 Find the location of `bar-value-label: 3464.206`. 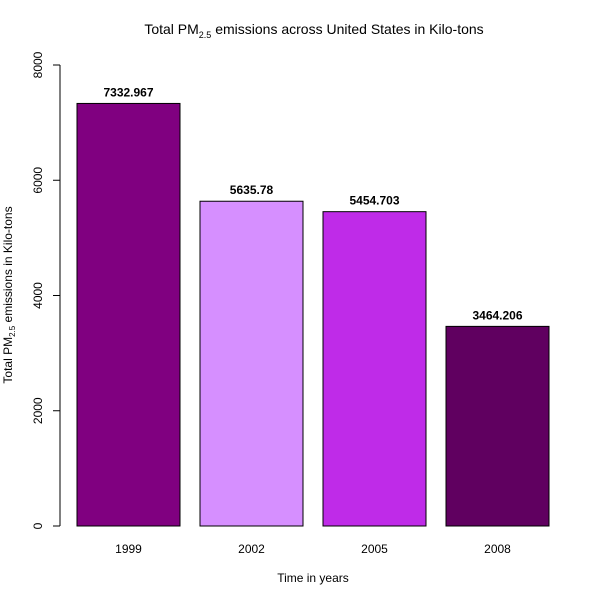

bar-value-label: 3464.206 is located at coordinates (497, 315).